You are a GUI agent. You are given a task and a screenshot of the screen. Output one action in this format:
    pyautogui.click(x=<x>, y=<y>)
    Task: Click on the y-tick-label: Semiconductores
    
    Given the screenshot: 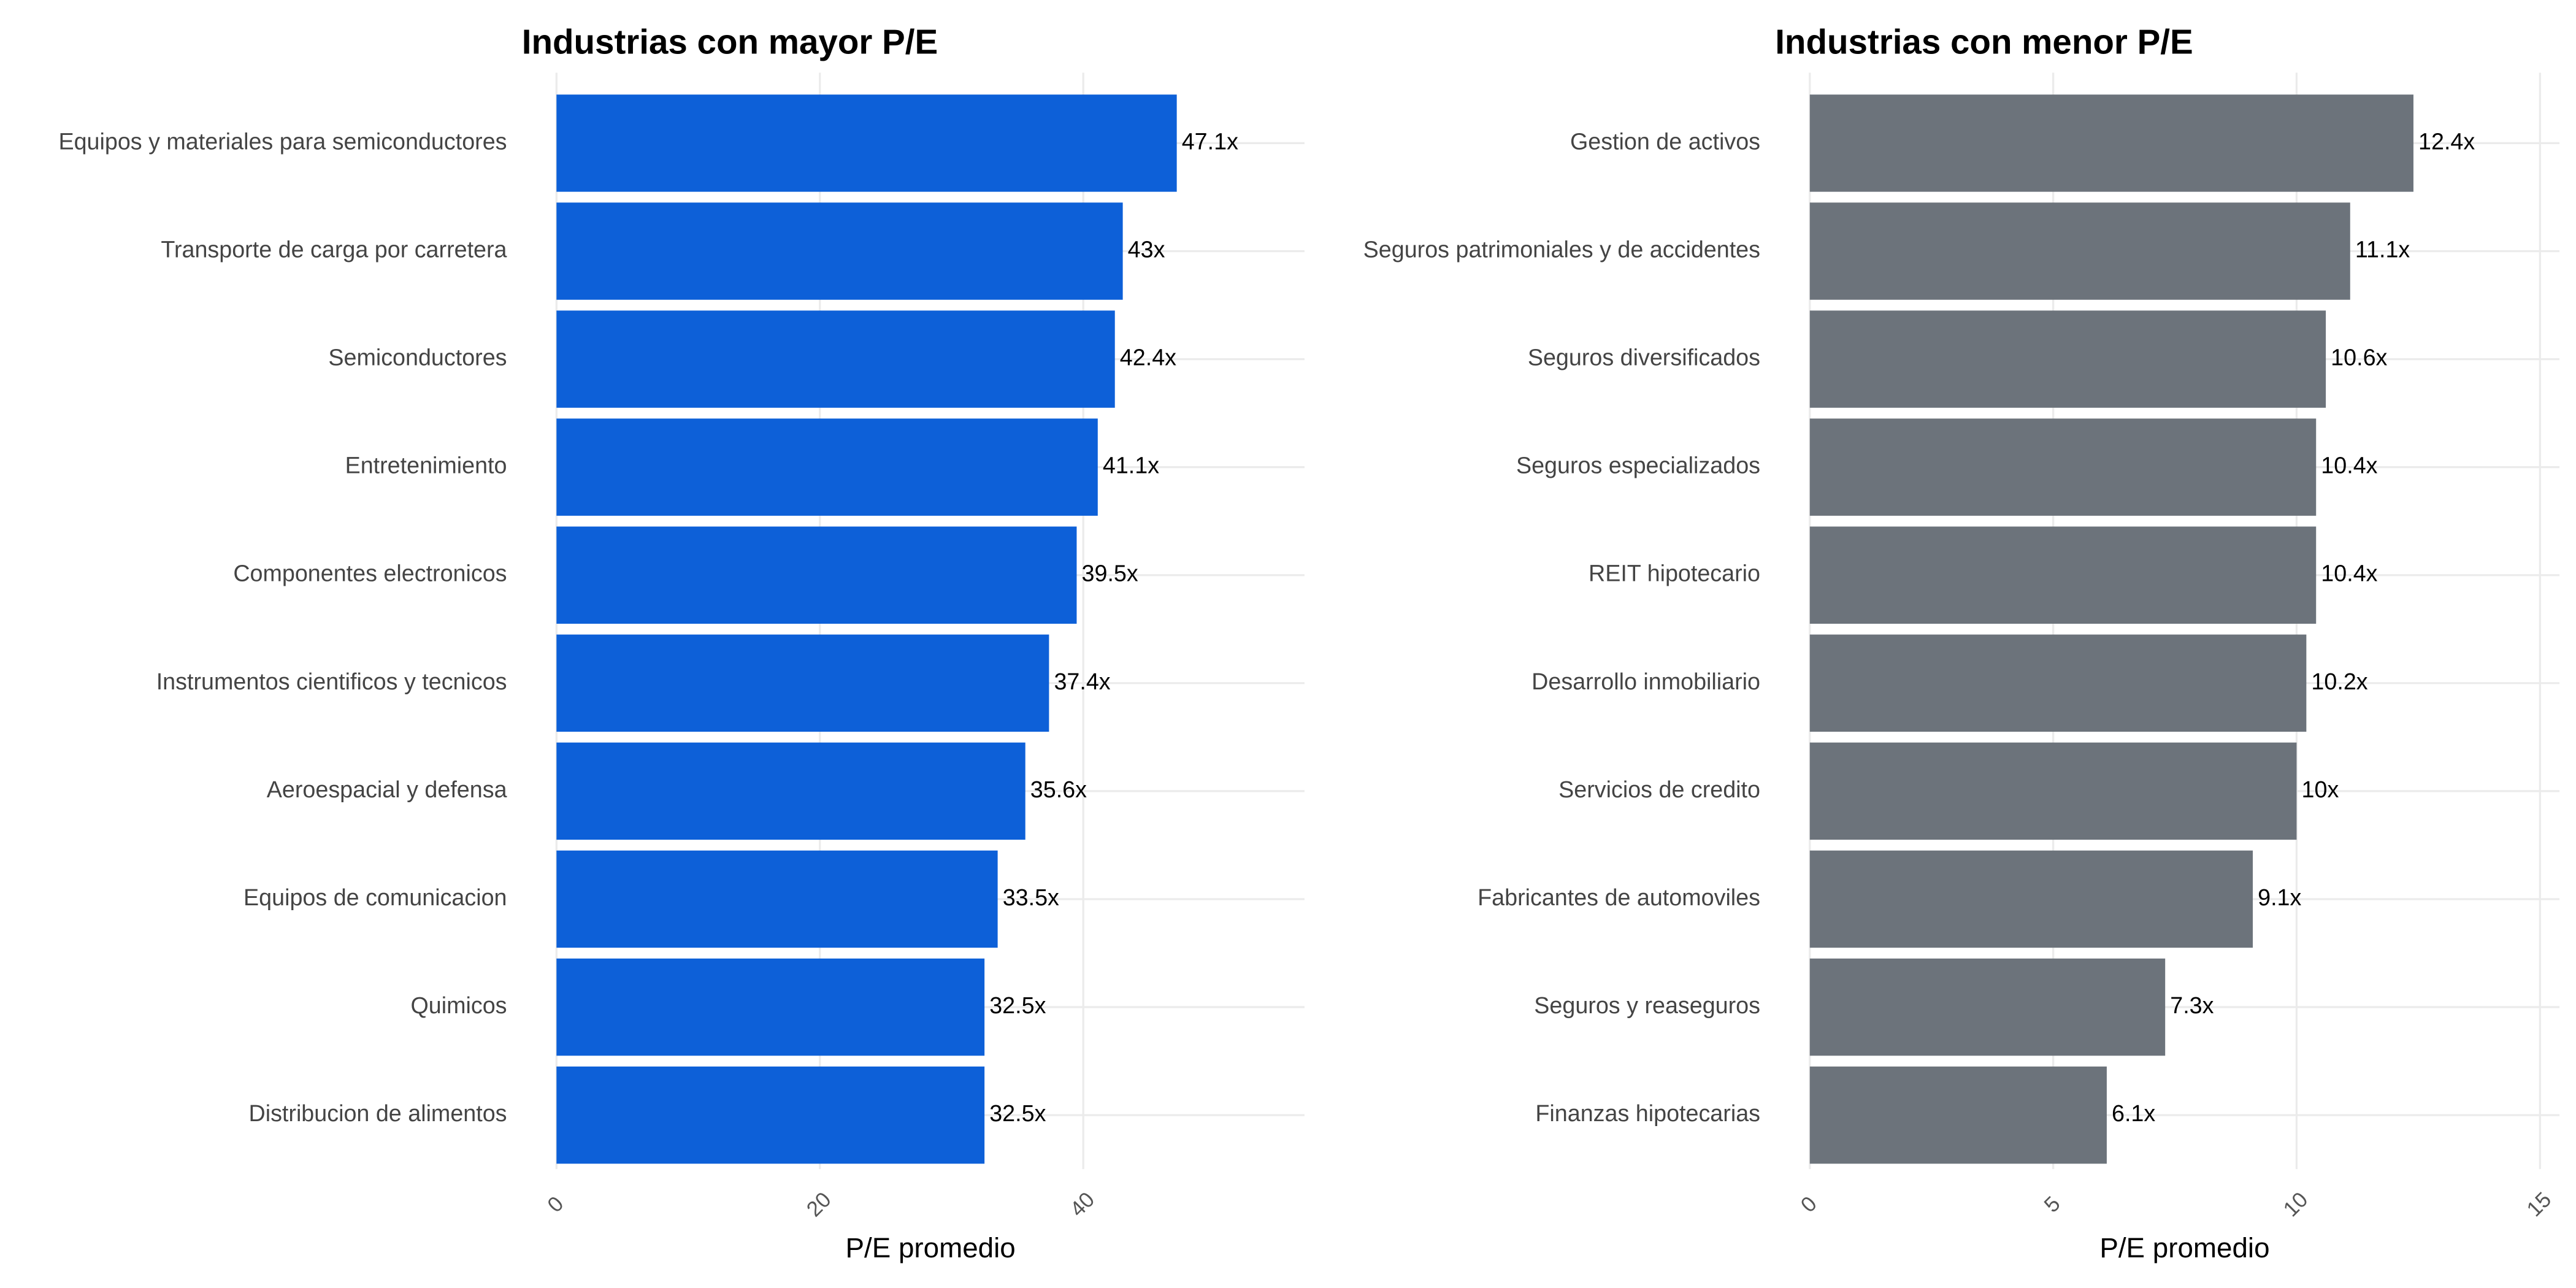 What is the action you would take?
    pyautogui.click(x=417, y=357)
    